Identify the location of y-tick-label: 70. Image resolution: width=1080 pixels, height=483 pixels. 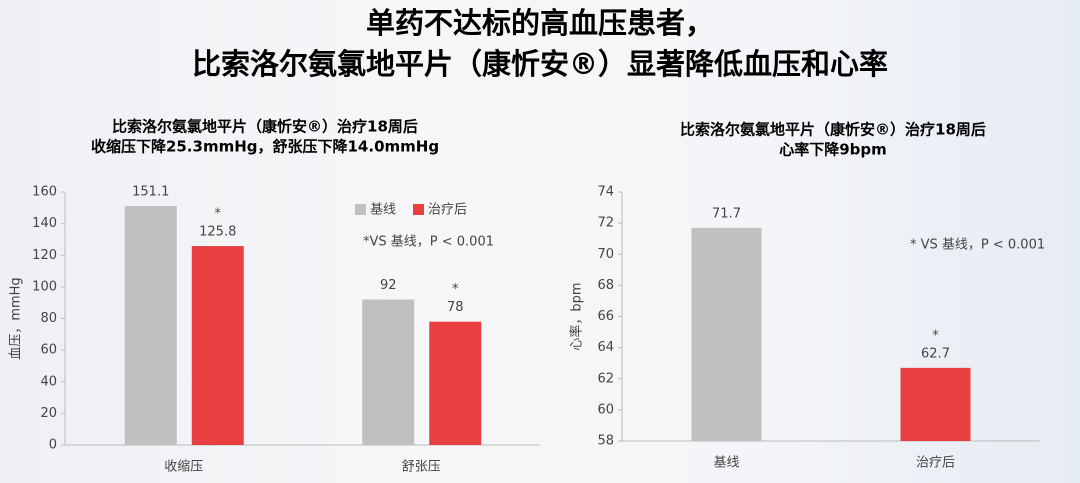
(605, 254).